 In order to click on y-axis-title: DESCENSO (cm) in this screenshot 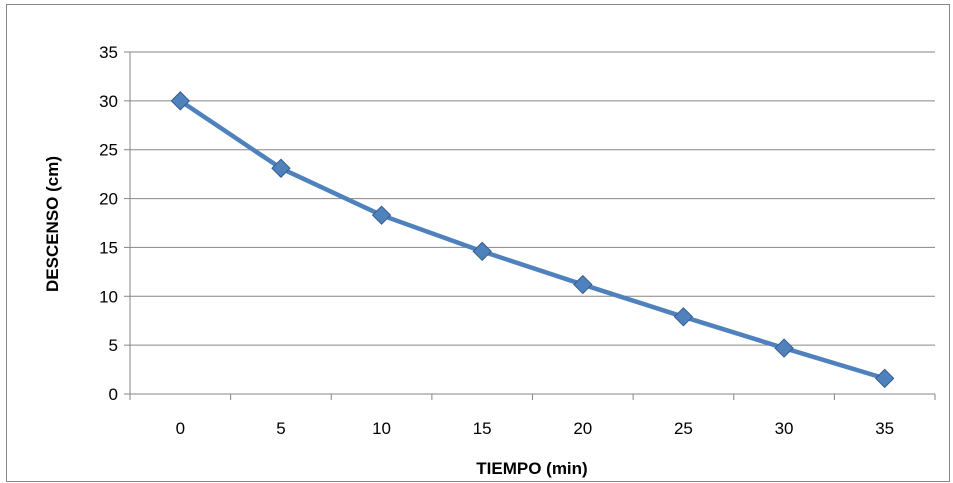, I will do `click(52, 224)`.